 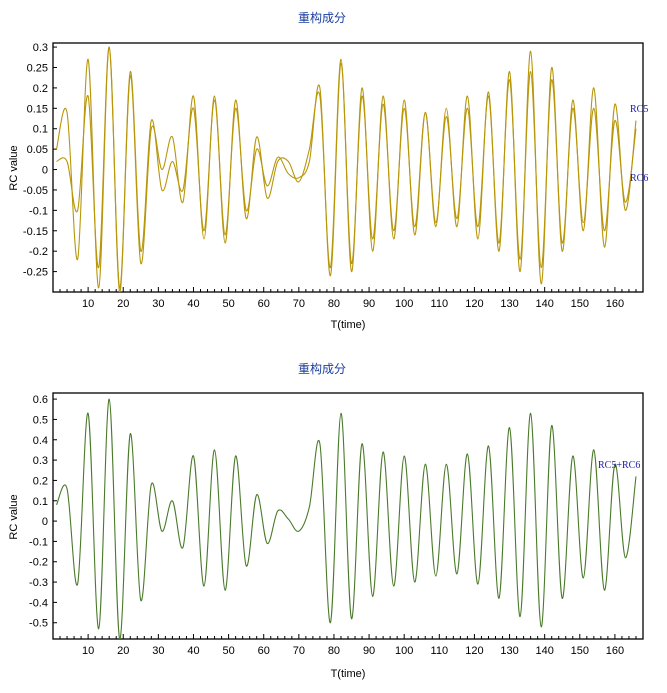 I want to click on y-tick-label: 0.05, so click(x=37, y=150).